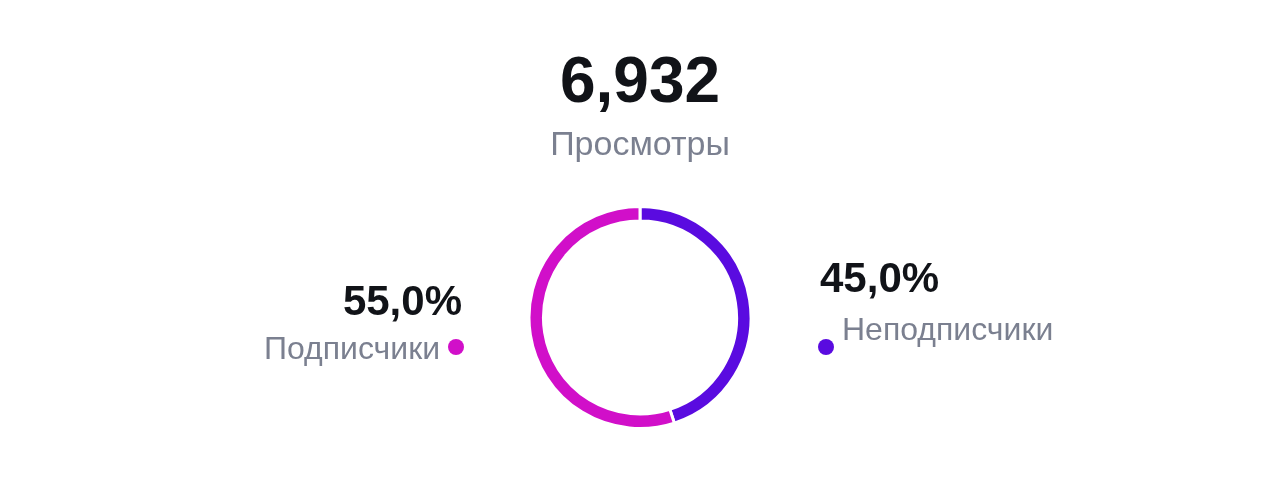 The image size is (1280, 492). I want to click on slice-label: Подписчики, so click(351, 347).